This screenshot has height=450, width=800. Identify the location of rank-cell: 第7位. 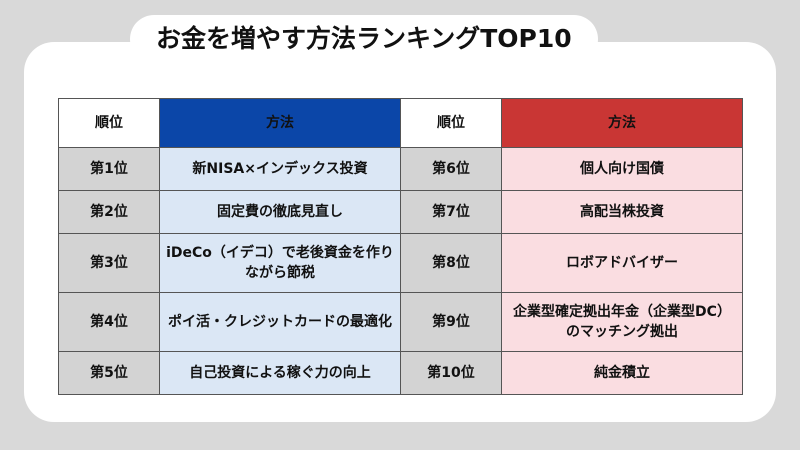
(451, 212).